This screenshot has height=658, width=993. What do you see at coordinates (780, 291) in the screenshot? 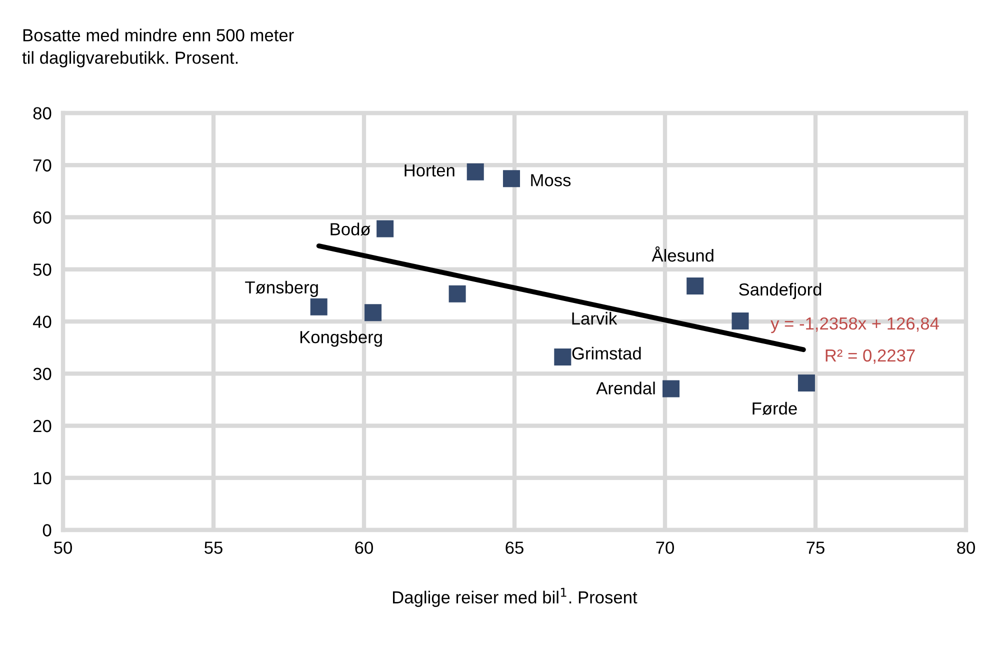
I see `annotation: Sandefjord` at bounding box center [780, 291].